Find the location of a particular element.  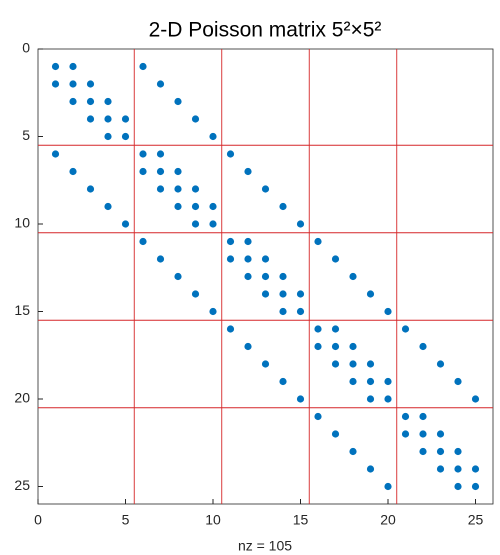

y-tick-label: 15 is located at coordinates (22, 310).